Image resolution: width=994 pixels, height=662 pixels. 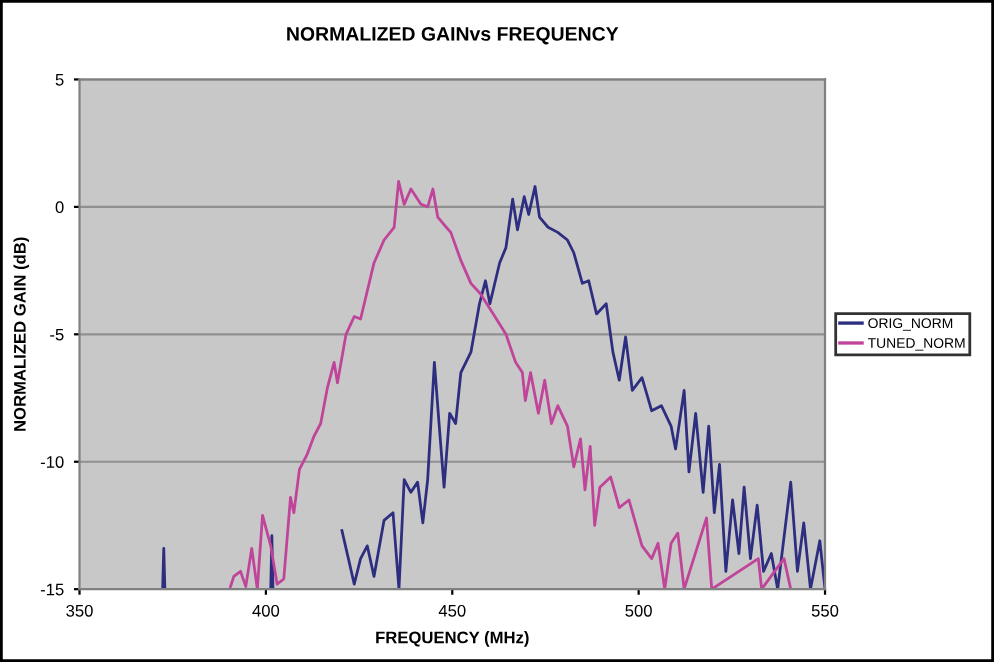 What do you see at coordinates (452, 639) in the screenshot?
I see `x-axis-title: FREQUENCY (MHz)` at bounding box center [452, 639].